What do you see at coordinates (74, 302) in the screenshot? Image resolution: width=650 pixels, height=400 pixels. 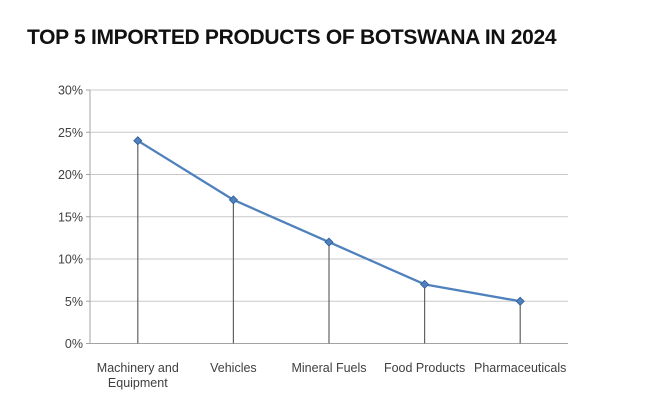 I see `y-tick-label: 5%` at bounding box center [74, 302].